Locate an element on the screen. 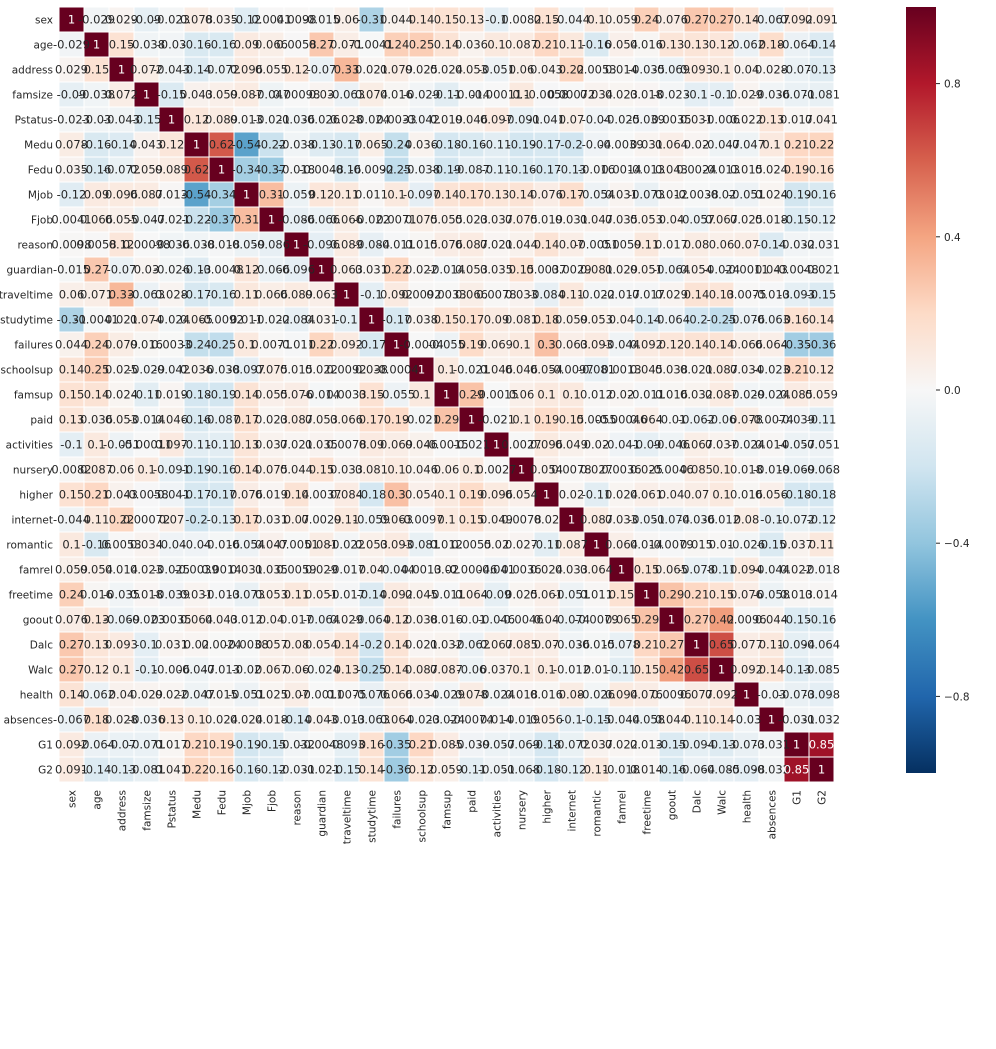  y-tick-label: studytime is located at coordinates (26, 321).